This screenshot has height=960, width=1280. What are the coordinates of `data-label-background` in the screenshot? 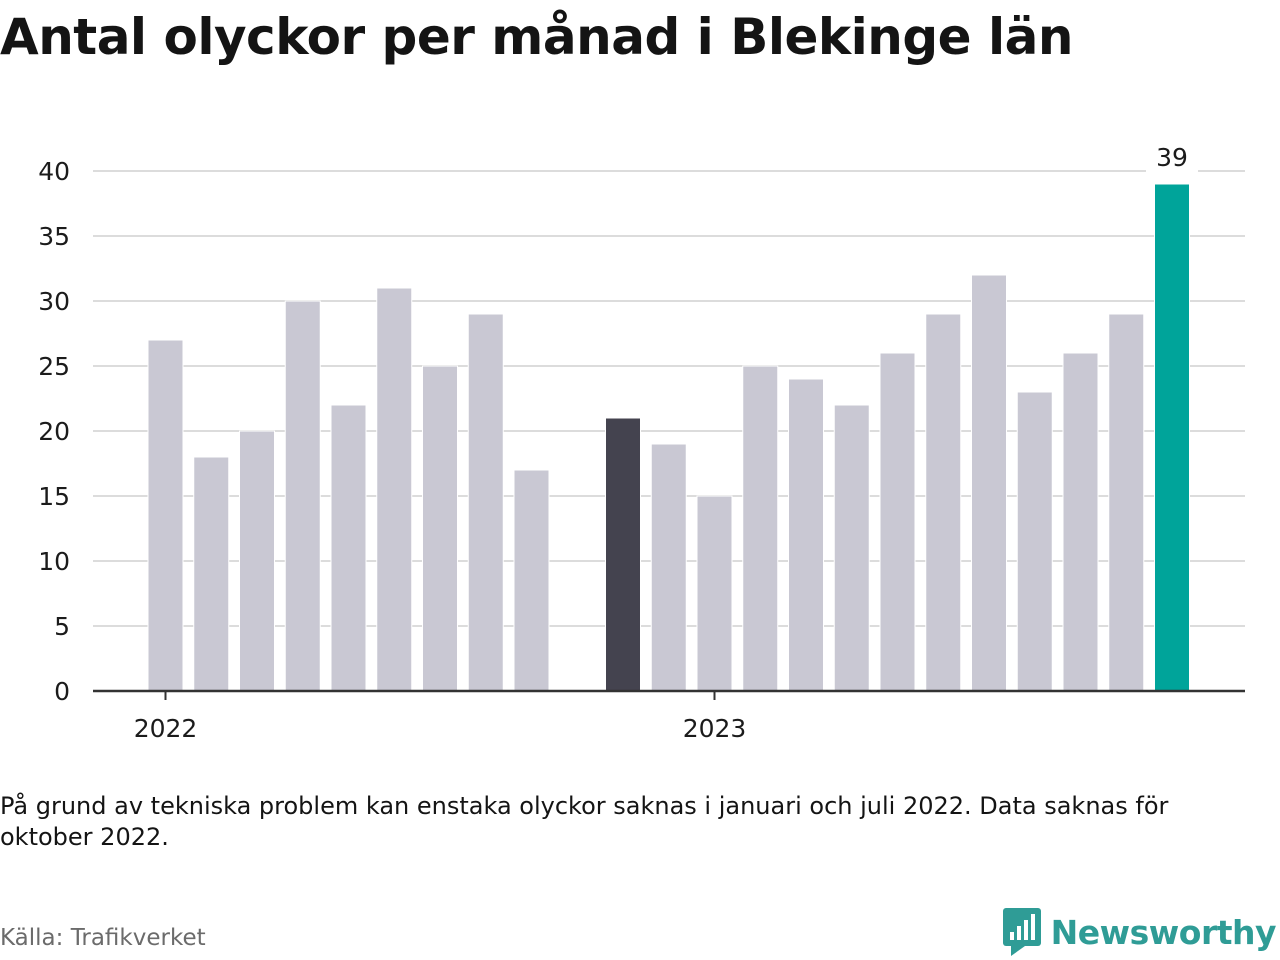 It's located at (1172, 157).